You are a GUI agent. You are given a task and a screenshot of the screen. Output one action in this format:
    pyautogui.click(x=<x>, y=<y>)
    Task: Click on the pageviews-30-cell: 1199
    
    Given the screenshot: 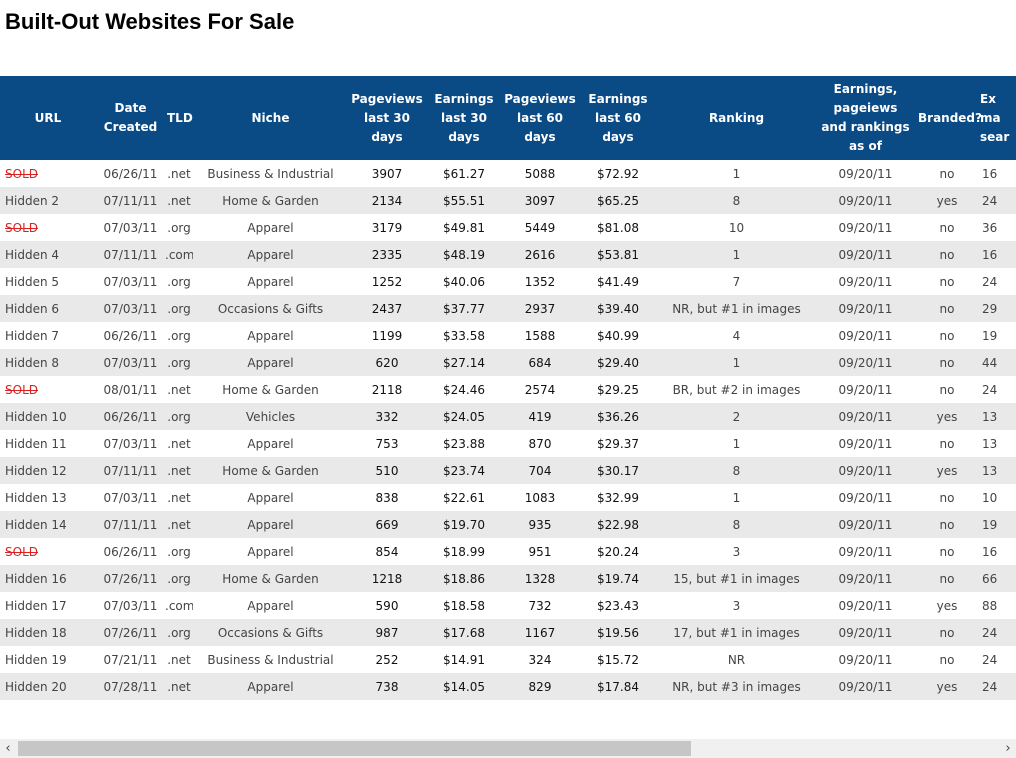 What is the action you would take?
    pyautogui.click(x=387, y=335)
    